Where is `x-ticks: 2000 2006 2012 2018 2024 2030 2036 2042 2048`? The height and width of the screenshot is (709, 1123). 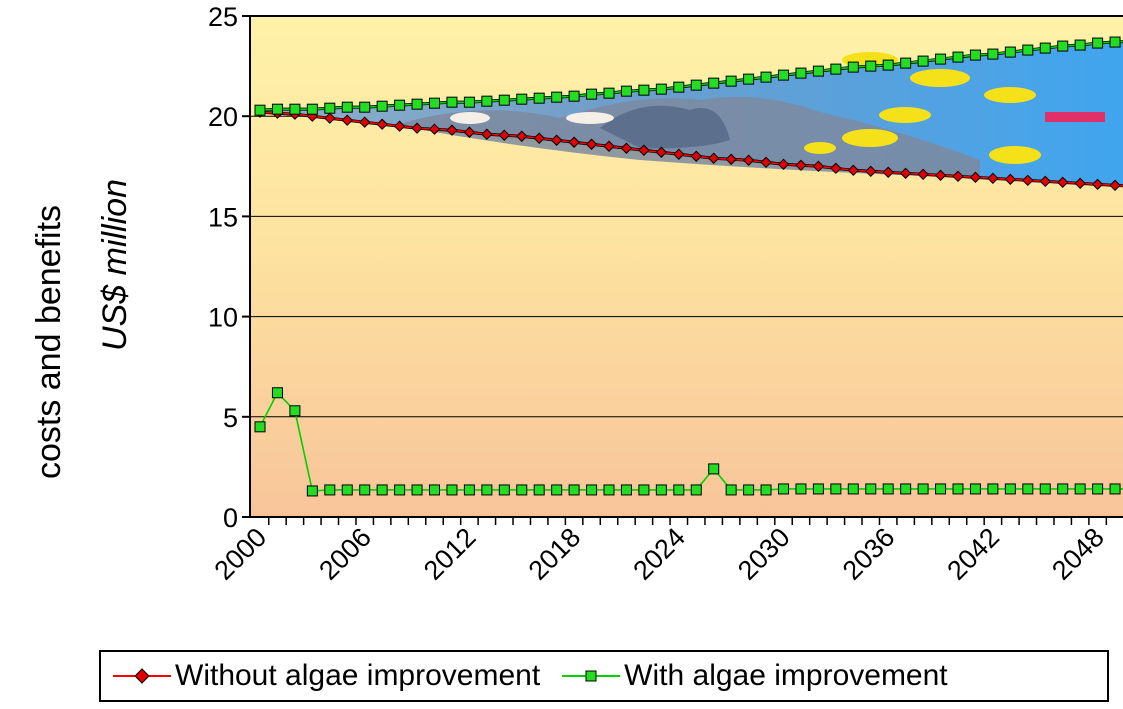
x-ticks: 2000 2006 2012 2018 2024 2030 2036 2042 2048 is located at coordinates (659, 551).